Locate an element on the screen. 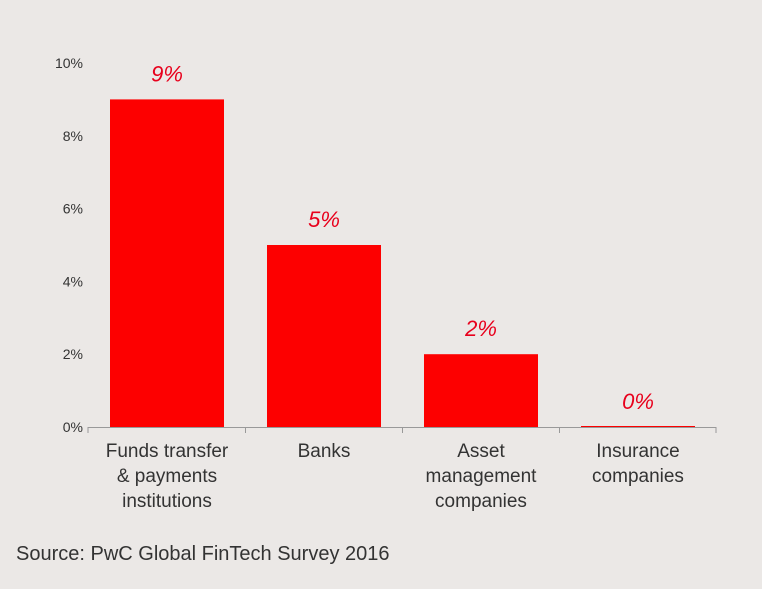  x-tick-label: Asset is located at coordinates (481, 451).